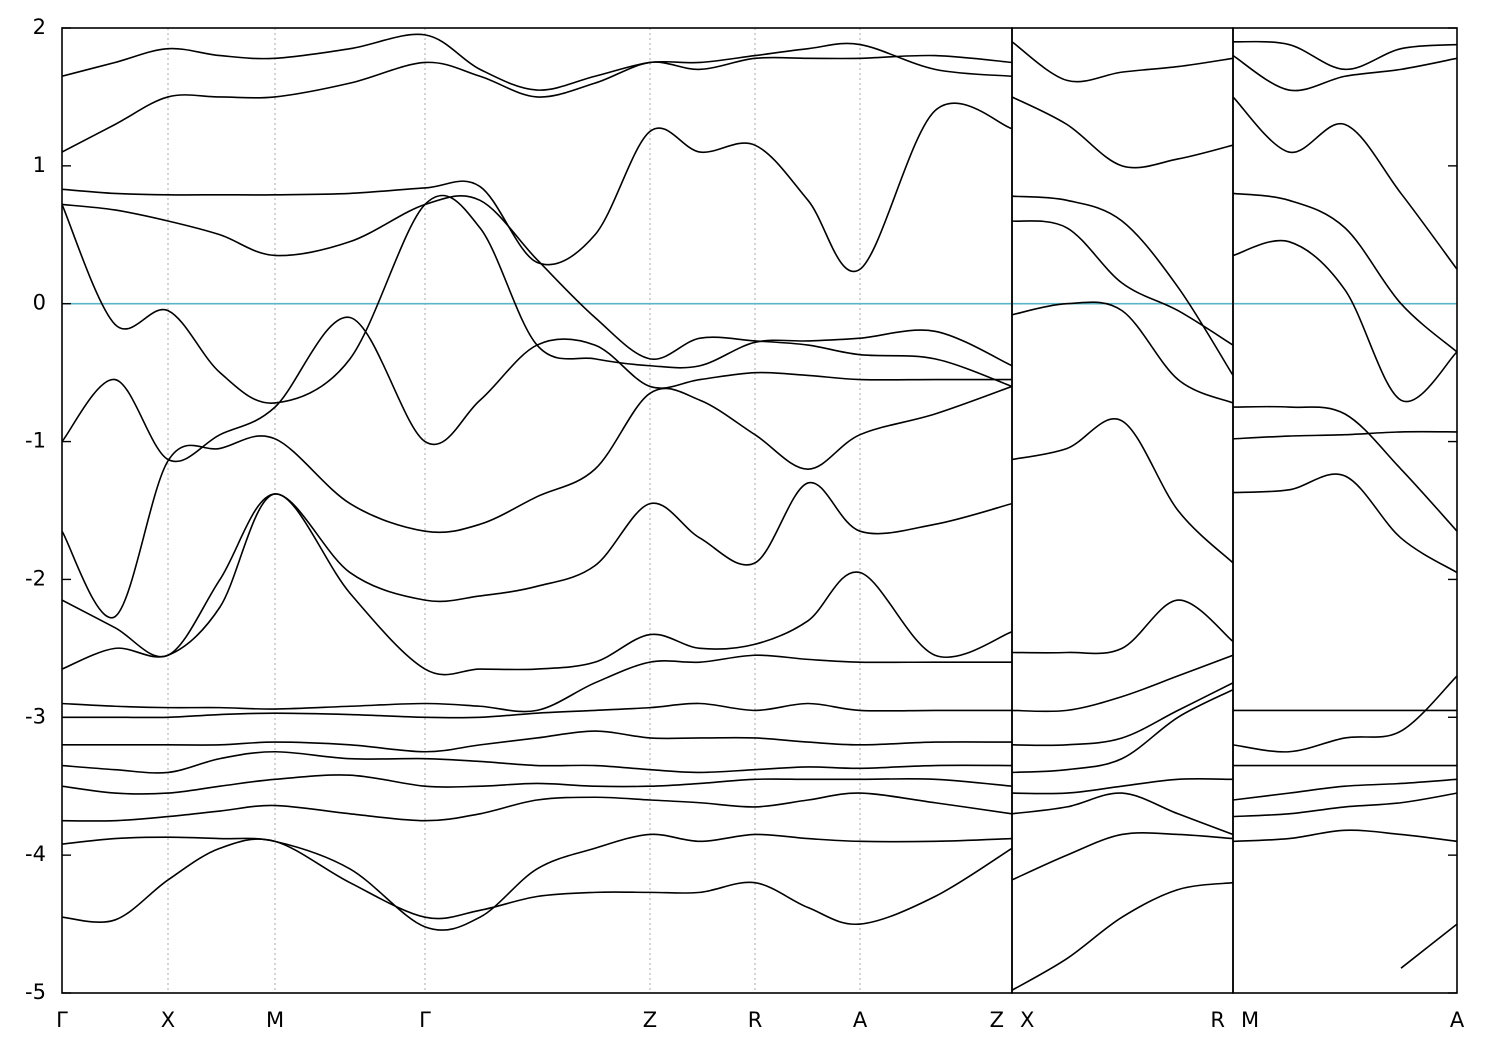 Image resolution: width=1500 pixels, height=1050 pixels. Describe the element at coordinates (35, 578) in the screenshot. I see `y-tick-label: -2` at that location.